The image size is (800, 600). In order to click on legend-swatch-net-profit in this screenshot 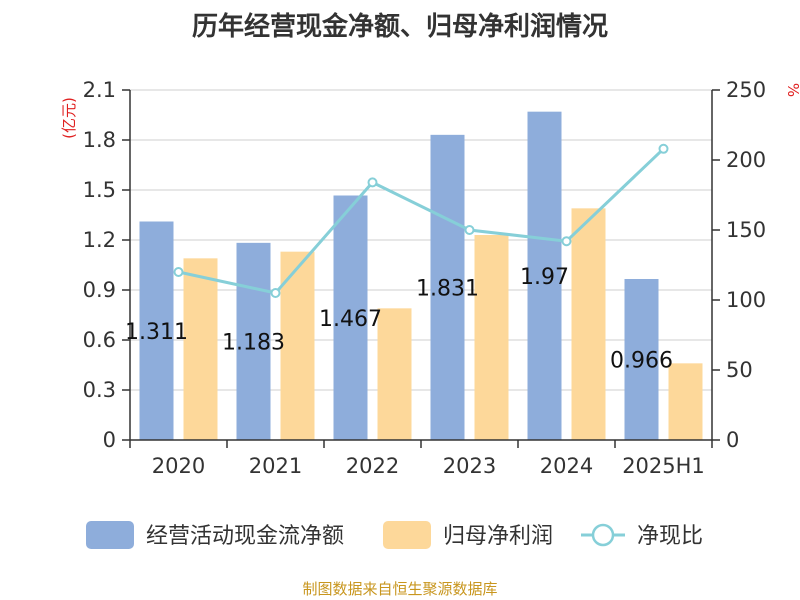, I will do `click(407, 535)`.